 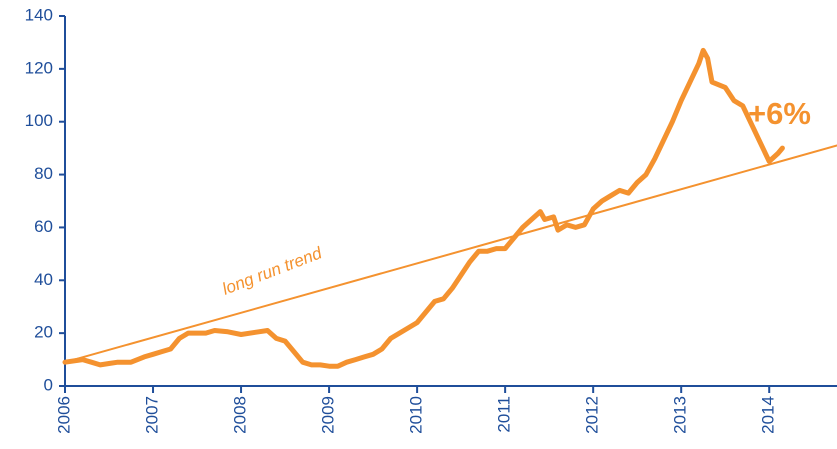 What do you see at coordinates (240, 415) in the screenshot?
I see `x-tick-label: 2008` at bounding box center [240, 415].